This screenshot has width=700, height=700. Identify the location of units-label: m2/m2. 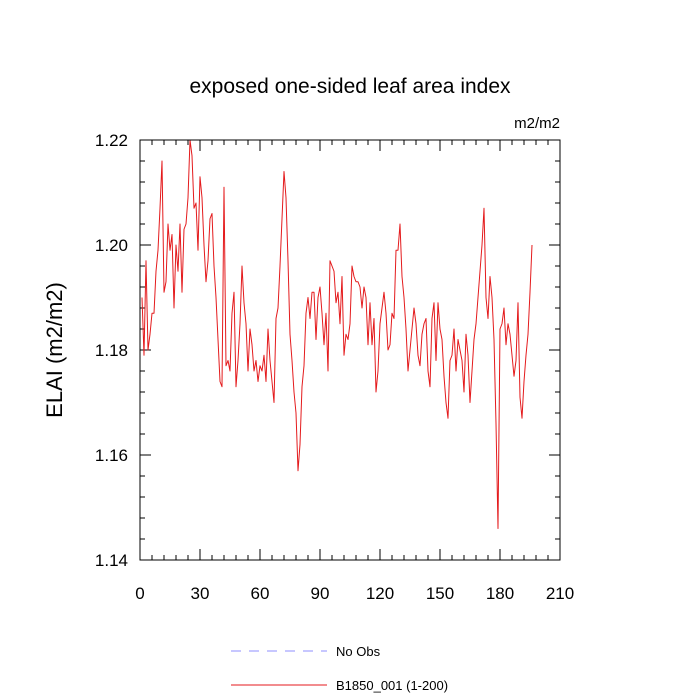
(537, 123).